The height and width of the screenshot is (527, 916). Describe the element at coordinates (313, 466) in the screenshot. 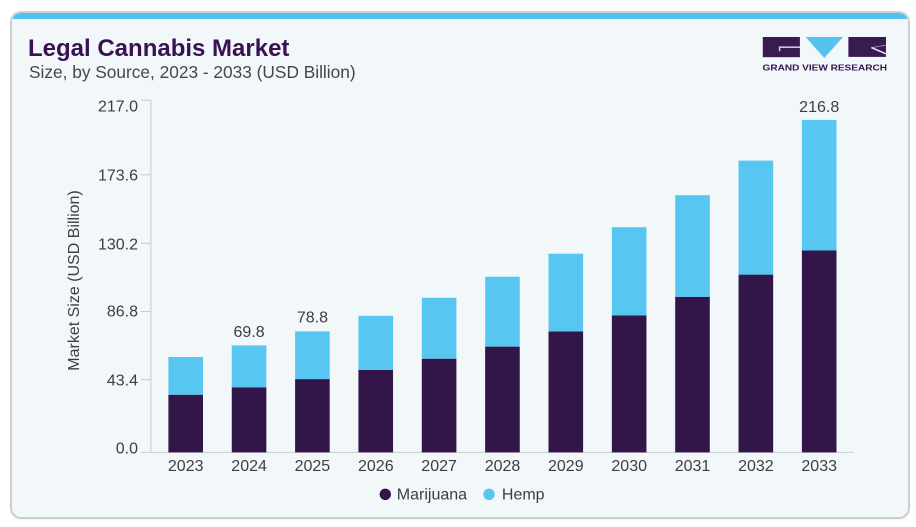

I see `svg-text: 2025` at that location.